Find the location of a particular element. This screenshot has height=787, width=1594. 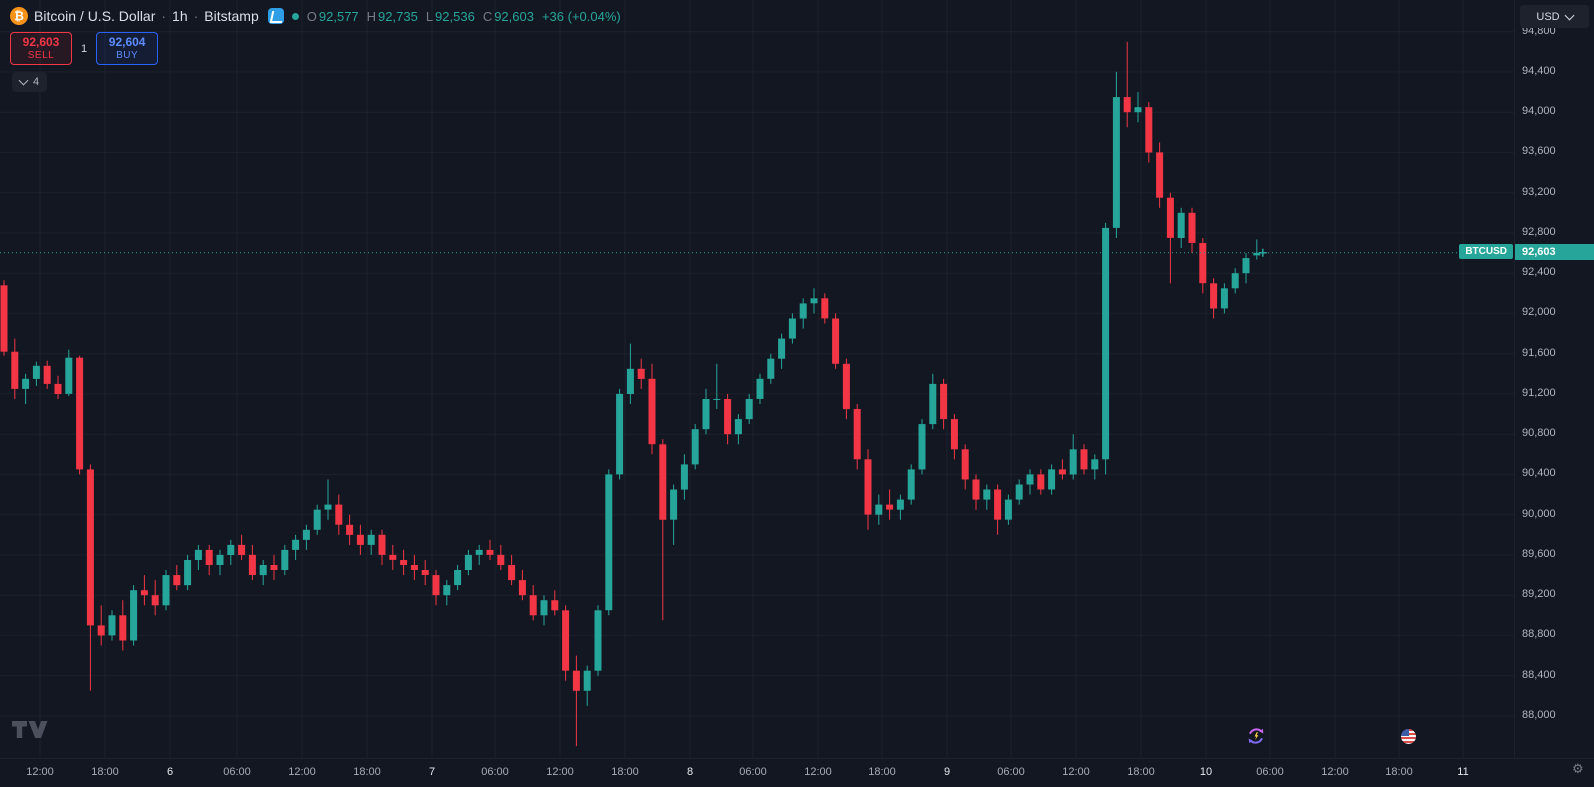

last-price-marker is located at coordinates (1262, 252).